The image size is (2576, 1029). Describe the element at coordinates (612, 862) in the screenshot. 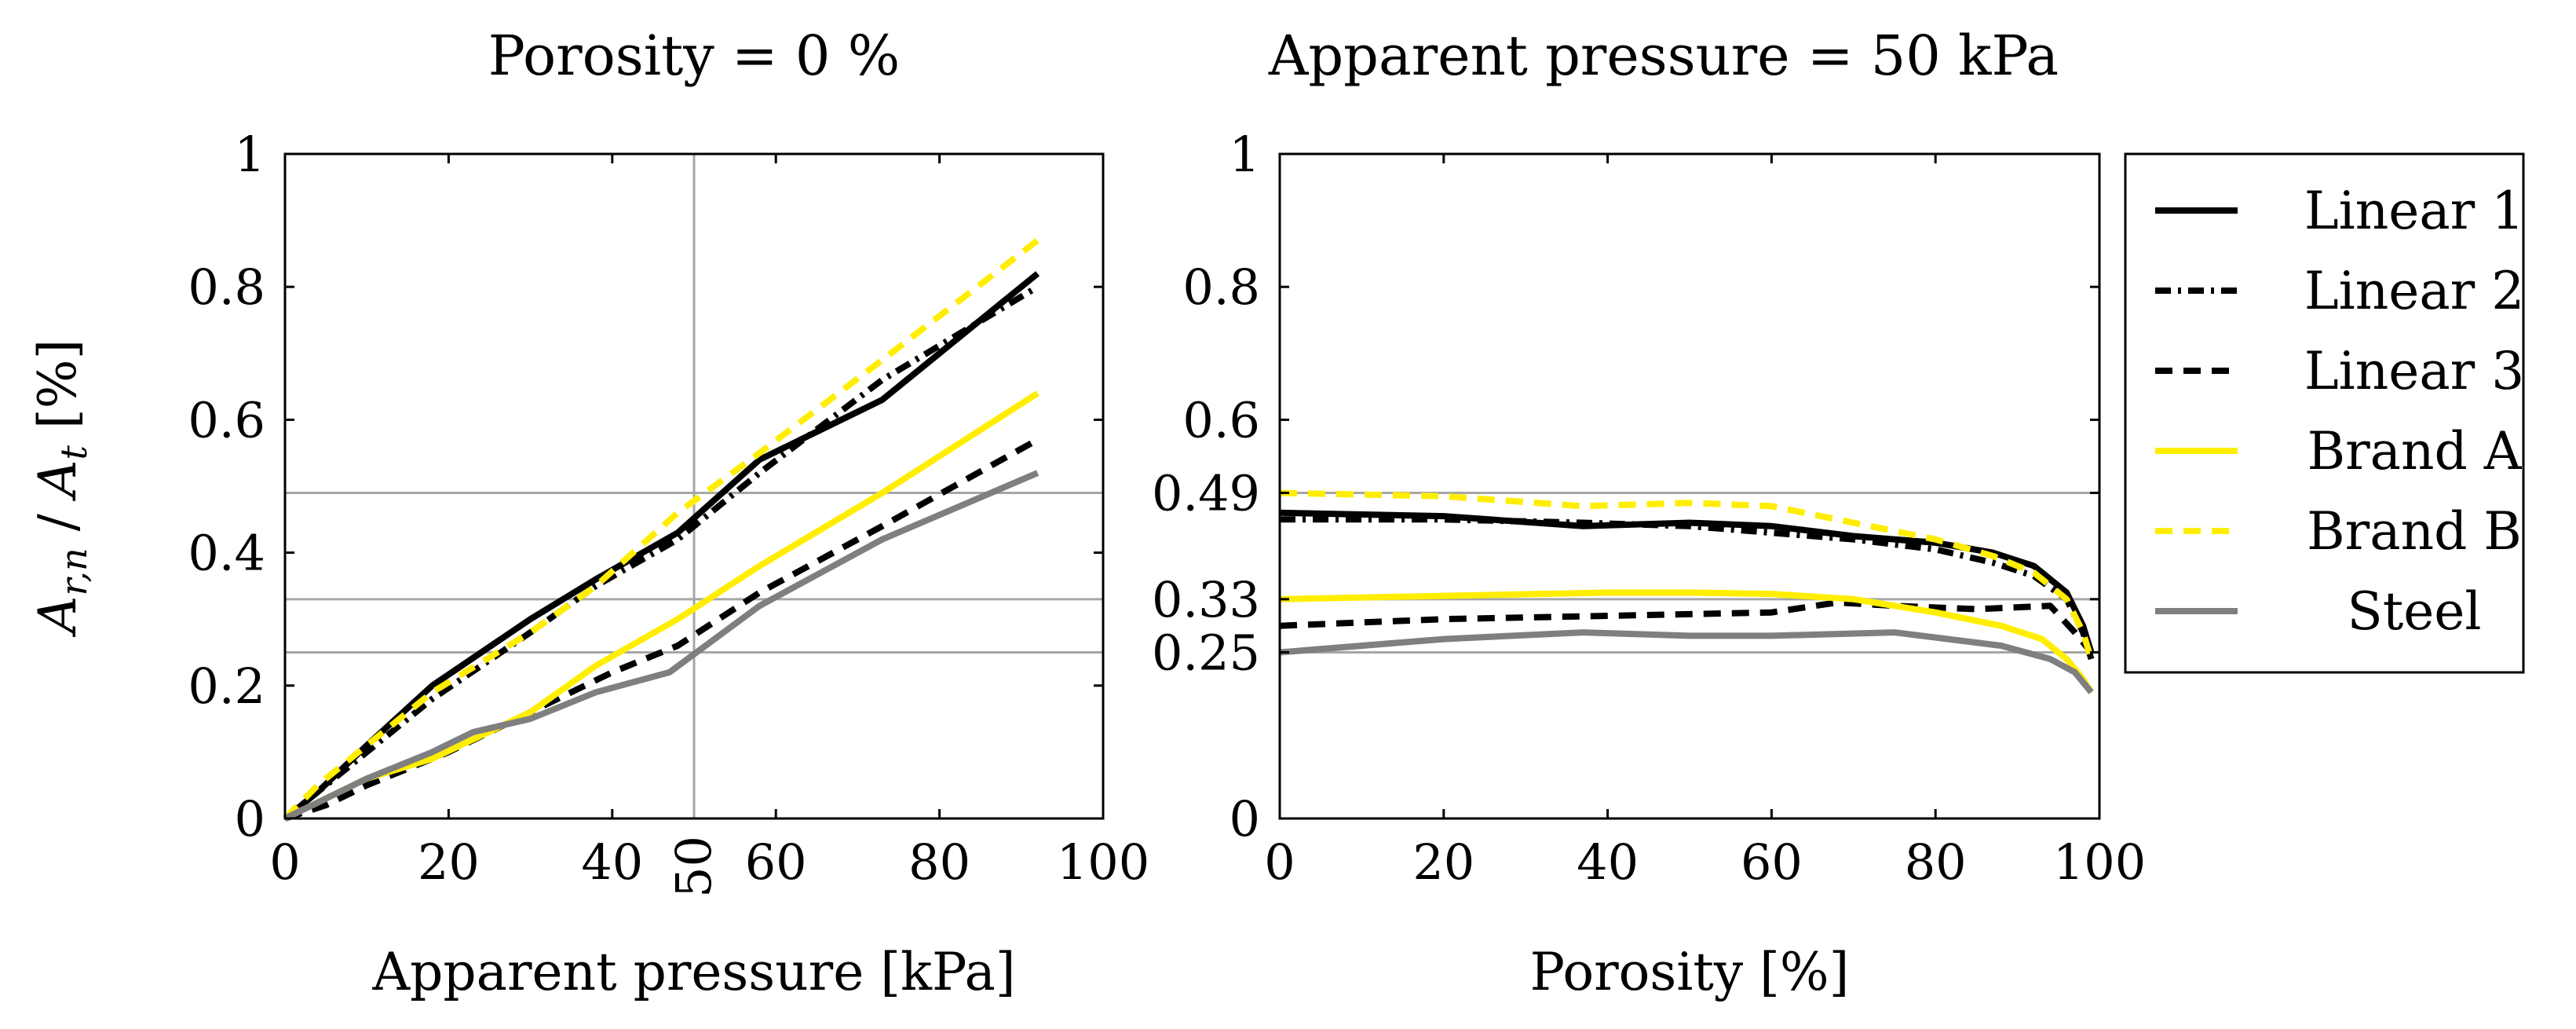

I see `left-xtick-label: 40` at that location.